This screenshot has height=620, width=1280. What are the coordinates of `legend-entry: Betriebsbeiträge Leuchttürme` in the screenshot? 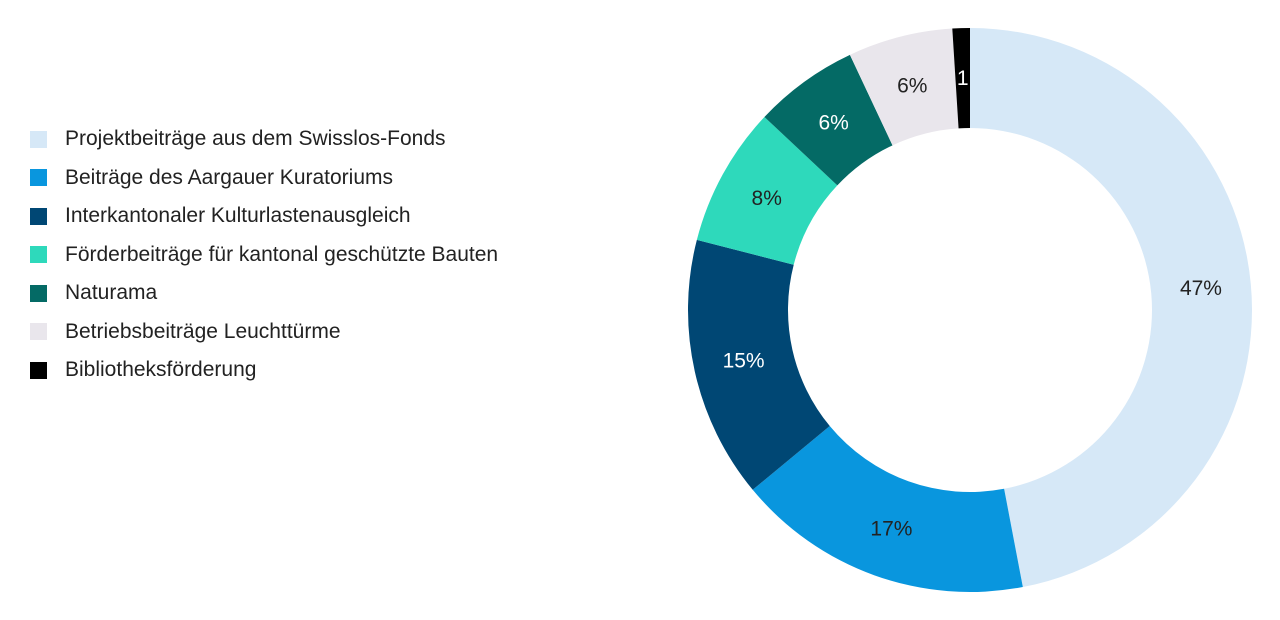 It's located at (264, 332).